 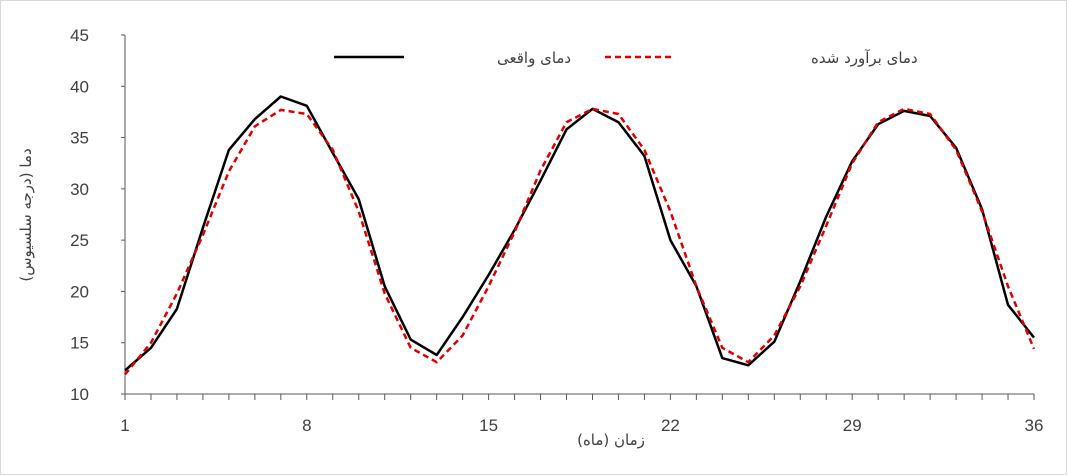 I want to click on y-tick-label: 45, so click(x=79, y=35).